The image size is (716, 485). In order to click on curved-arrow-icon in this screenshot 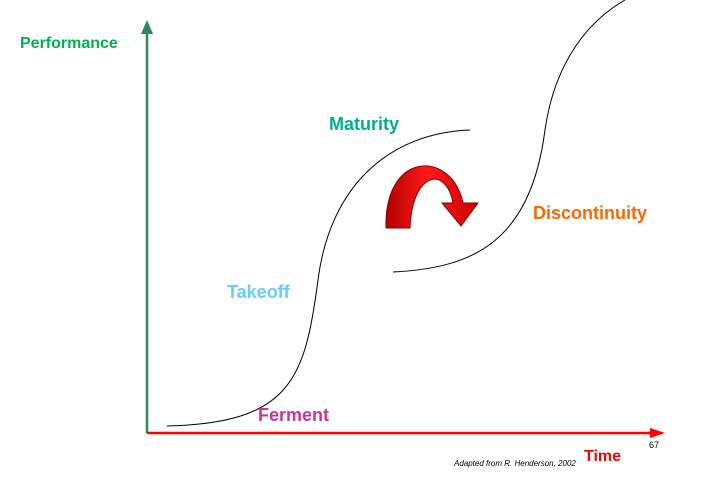, I will do `click(432, 197)`.